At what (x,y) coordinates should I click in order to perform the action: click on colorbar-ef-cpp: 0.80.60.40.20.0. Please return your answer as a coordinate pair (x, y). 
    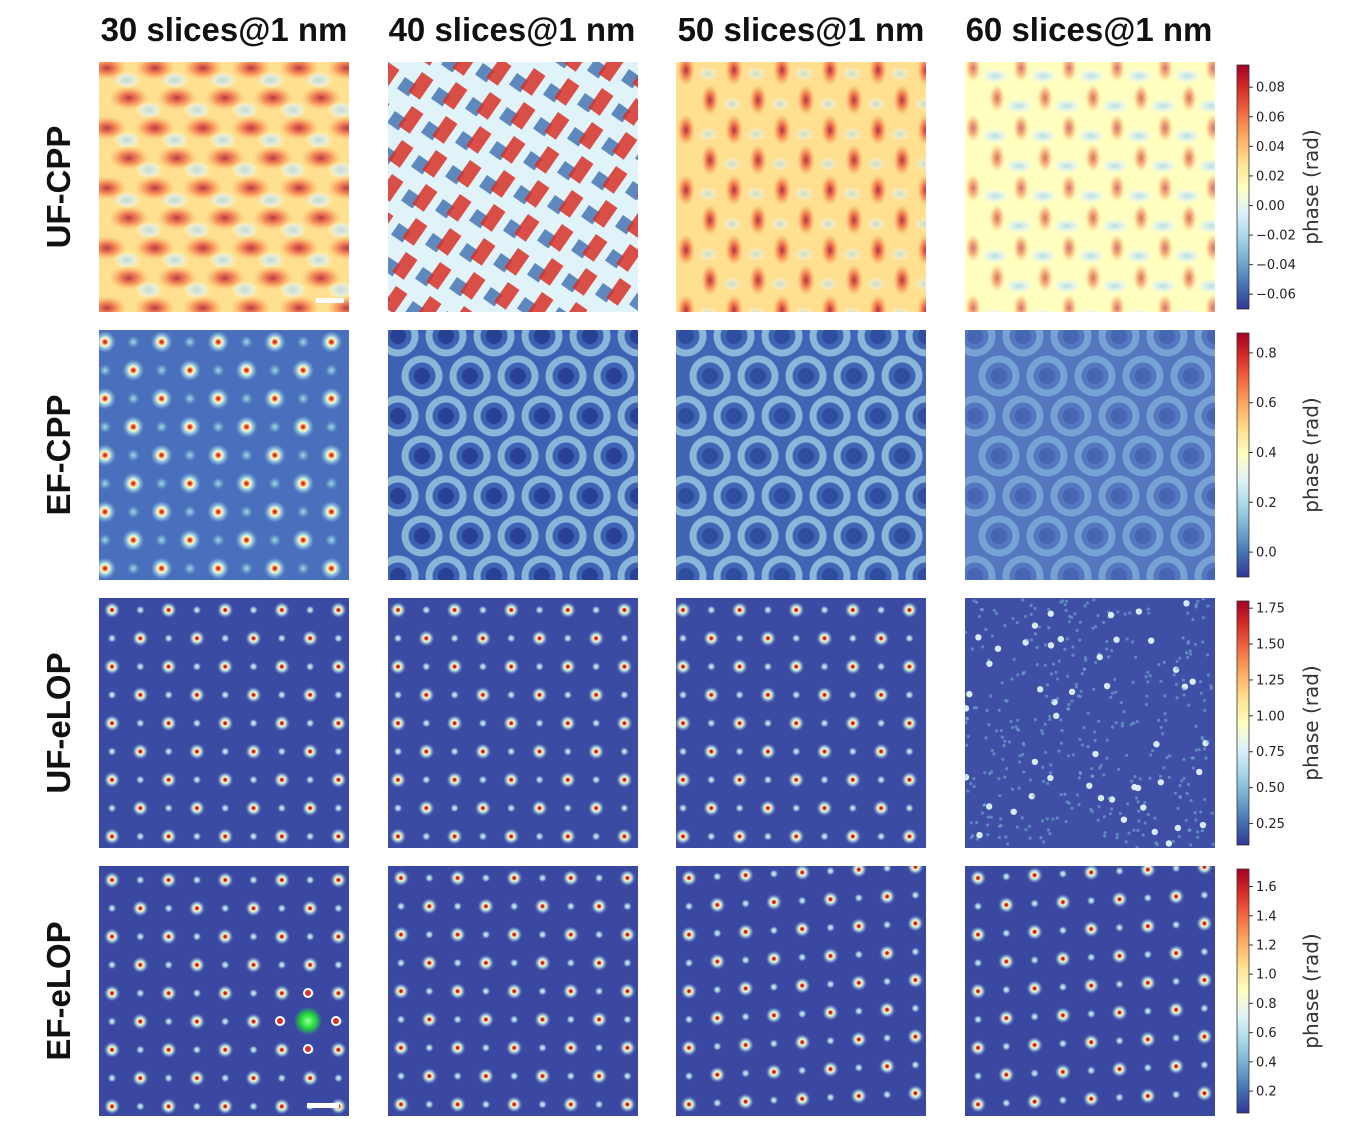
    Looking at the image, I should click on (1256, 455).